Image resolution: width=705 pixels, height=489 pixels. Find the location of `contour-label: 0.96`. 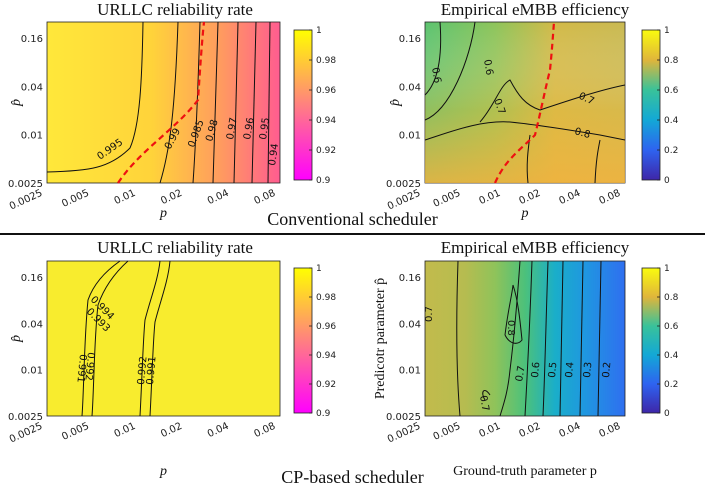

contour-label: 0.96 is located at coordinates (249, 129).